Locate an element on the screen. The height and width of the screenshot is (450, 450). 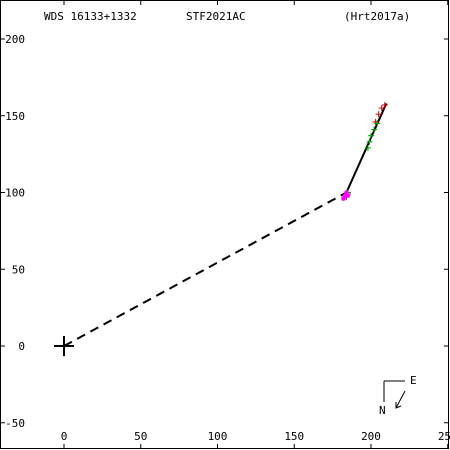
compass-east-label: E is located at coordinates (413, 380).